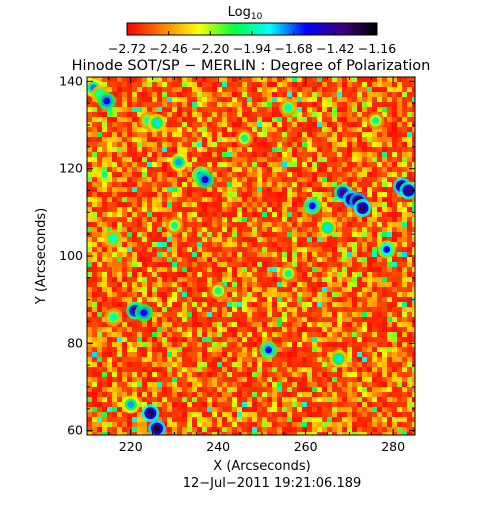 The height and width of the screenshot is (512, 502). I want to click on x-tick-label: 240, so click(218, 446).